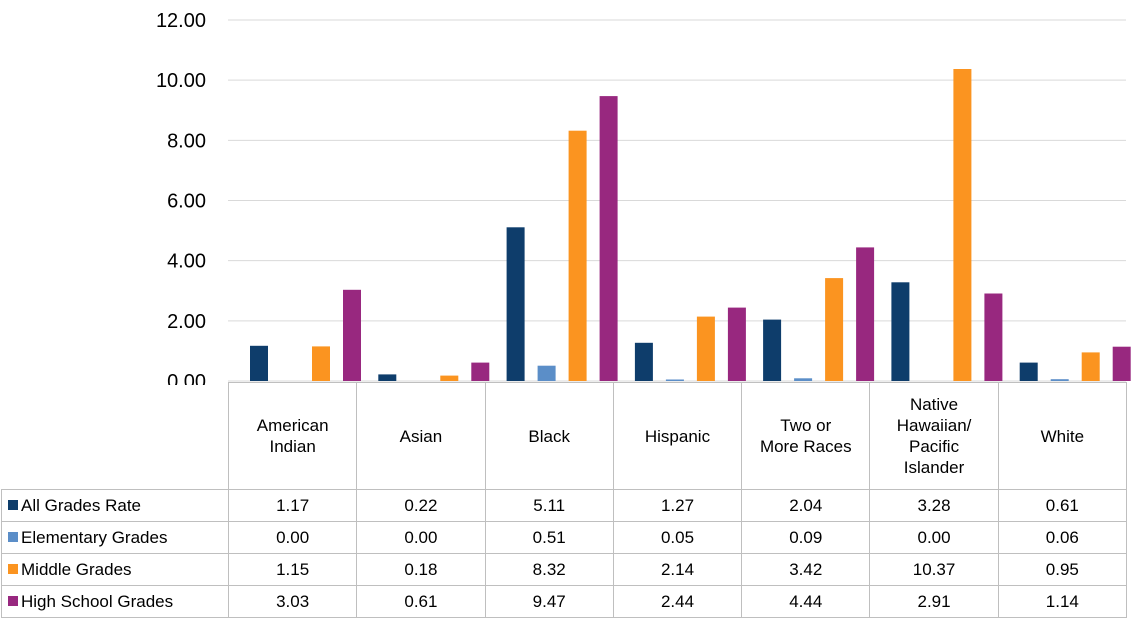  What do you see at coordinates (934, 601) in the screenshot?
I see `data-label: 2.91` at bounding box center [934, 601].